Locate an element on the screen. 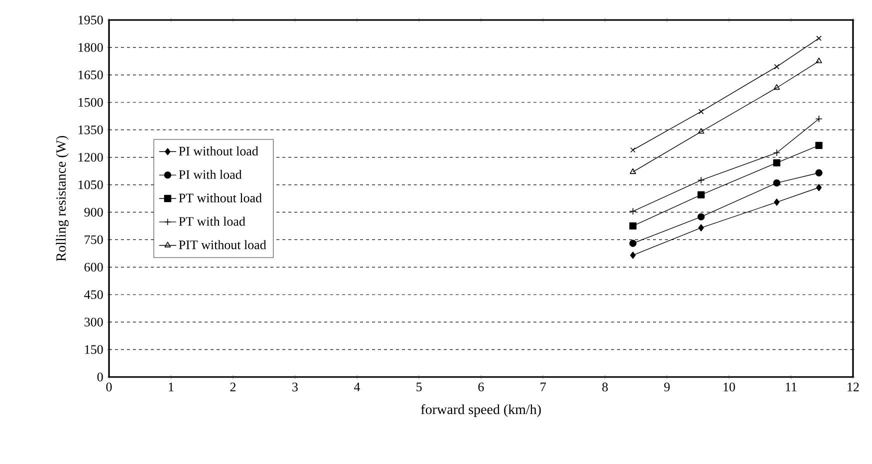 The width and height of the screenshot is (872, 464). legend-label: PT without load is located at coordinates (220, 197).